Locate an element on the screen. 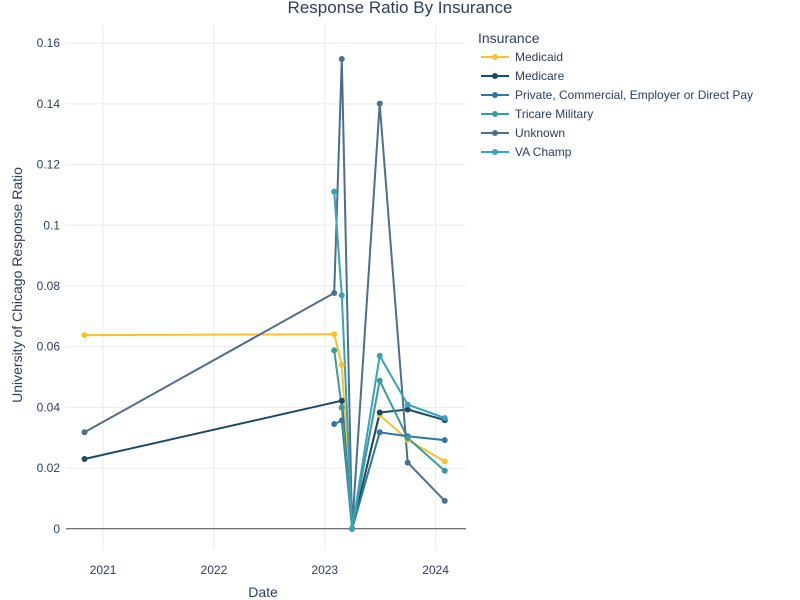 Image resolution: width=800 pixels, height=600 pixels. chart-title: Response Ratio By Insurance is located at coordinates (400, 8).